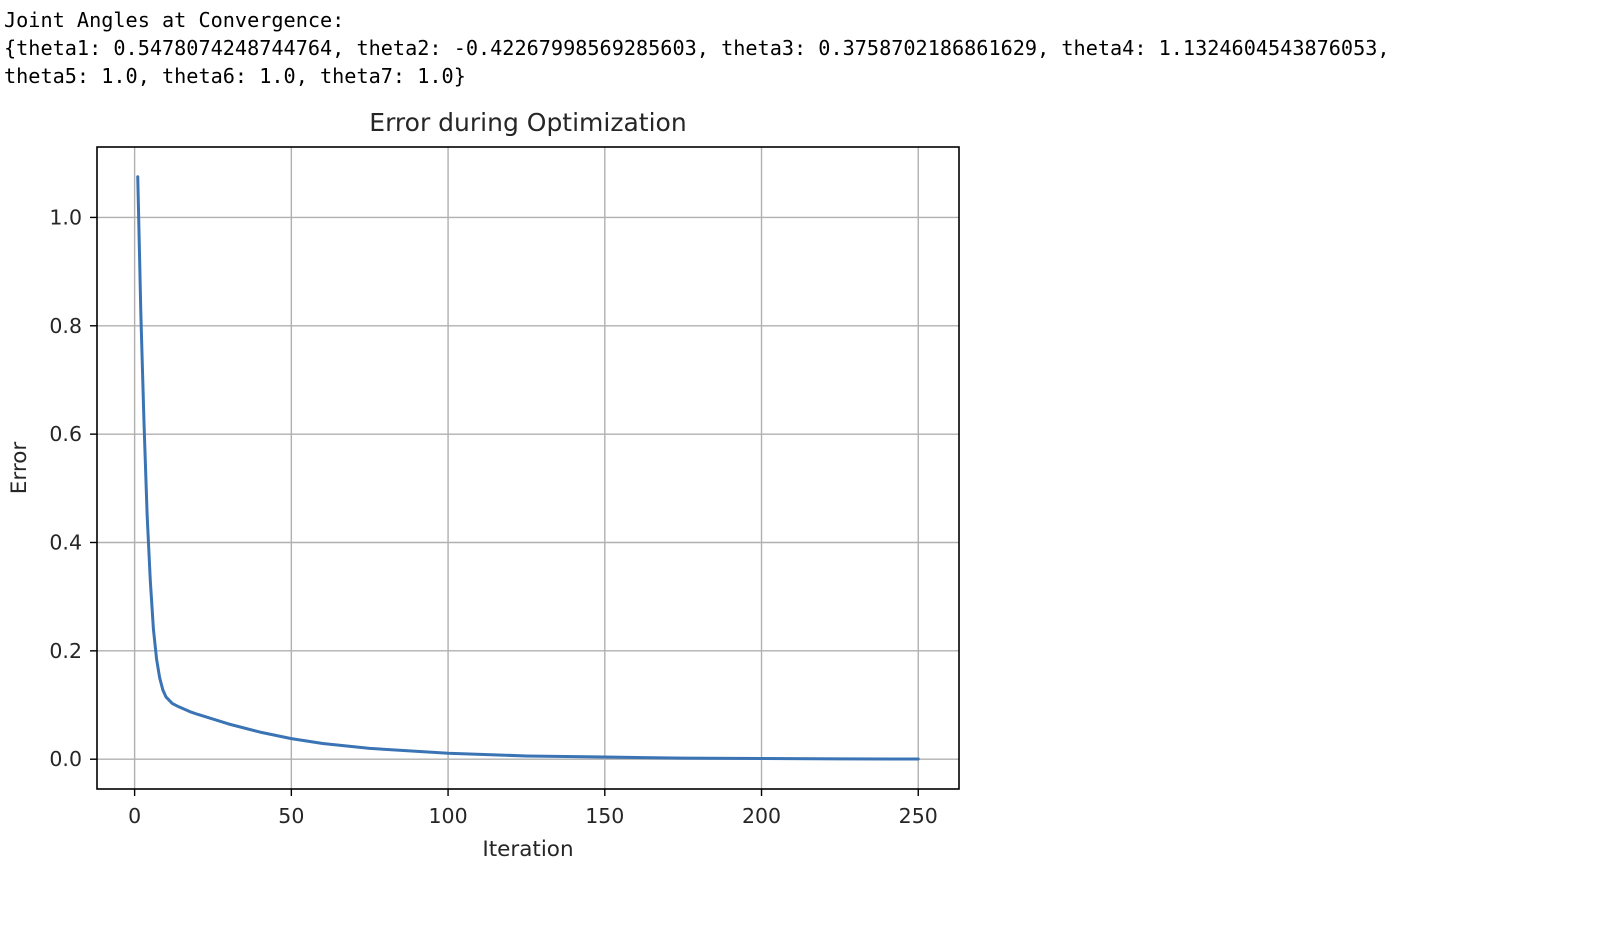 Image resolution: width=1624 pixels, height=936 pixels. What do you see at coordinates (918, 816) in the screenshot?
I see `x-tick-label: 250` at bounding box center [918, 816].